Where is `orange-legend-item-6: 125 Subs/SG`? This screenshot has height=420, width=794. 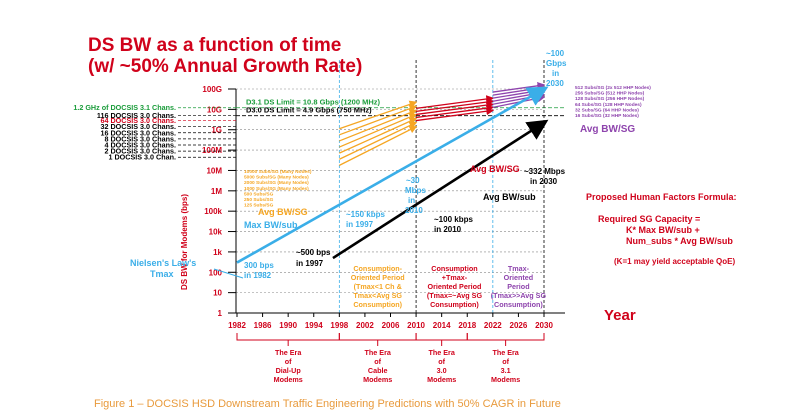
orange-legend-item-6: 125 Subs/SG is located at coordinates (259, 206).